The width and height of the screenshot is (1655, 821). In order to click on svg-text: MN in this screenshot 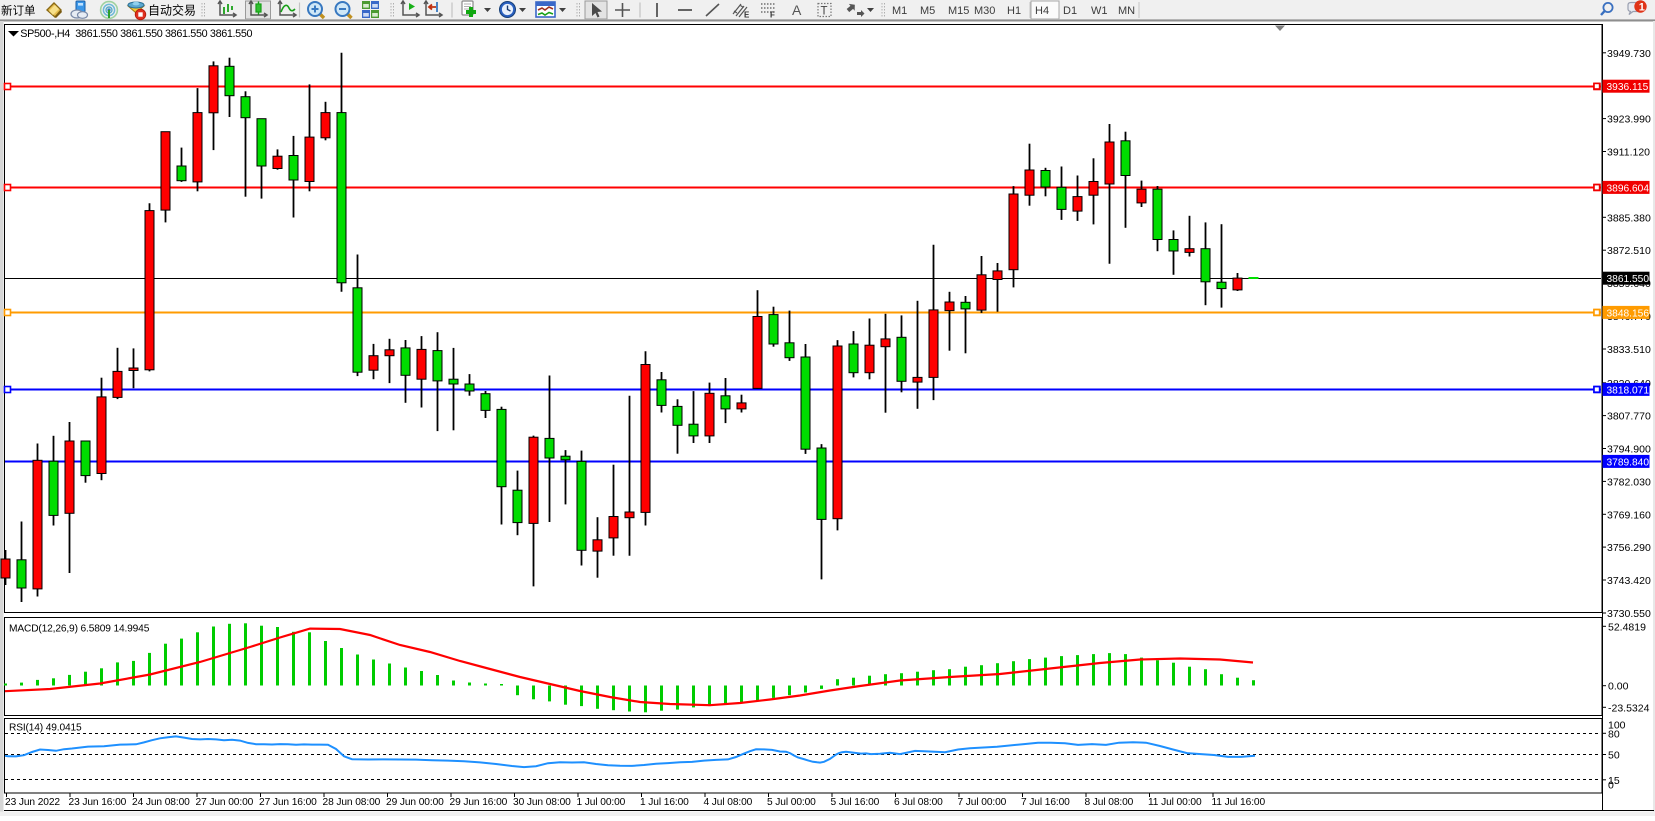, I will do `click(1126, 11)`.